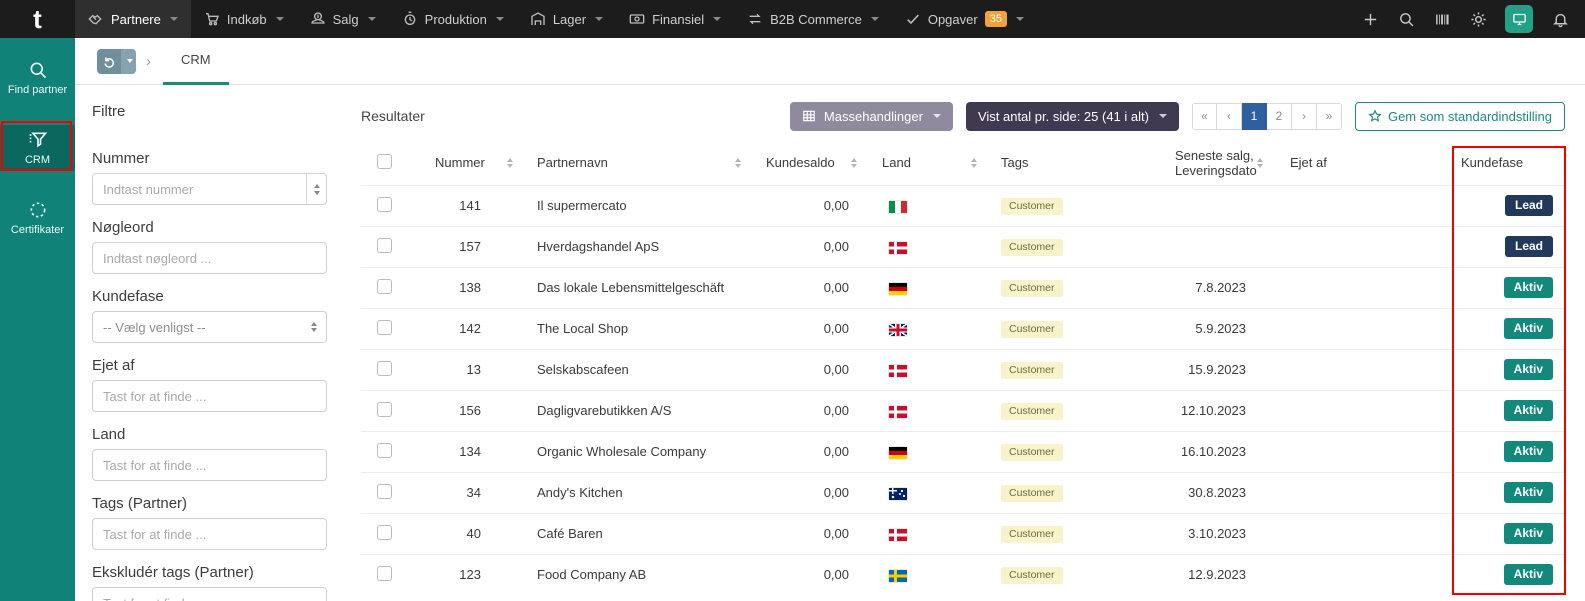  What do you see at coordinates (209, 534) in the screenshot?
I see `tags-input` at bounding box center [209, 534].